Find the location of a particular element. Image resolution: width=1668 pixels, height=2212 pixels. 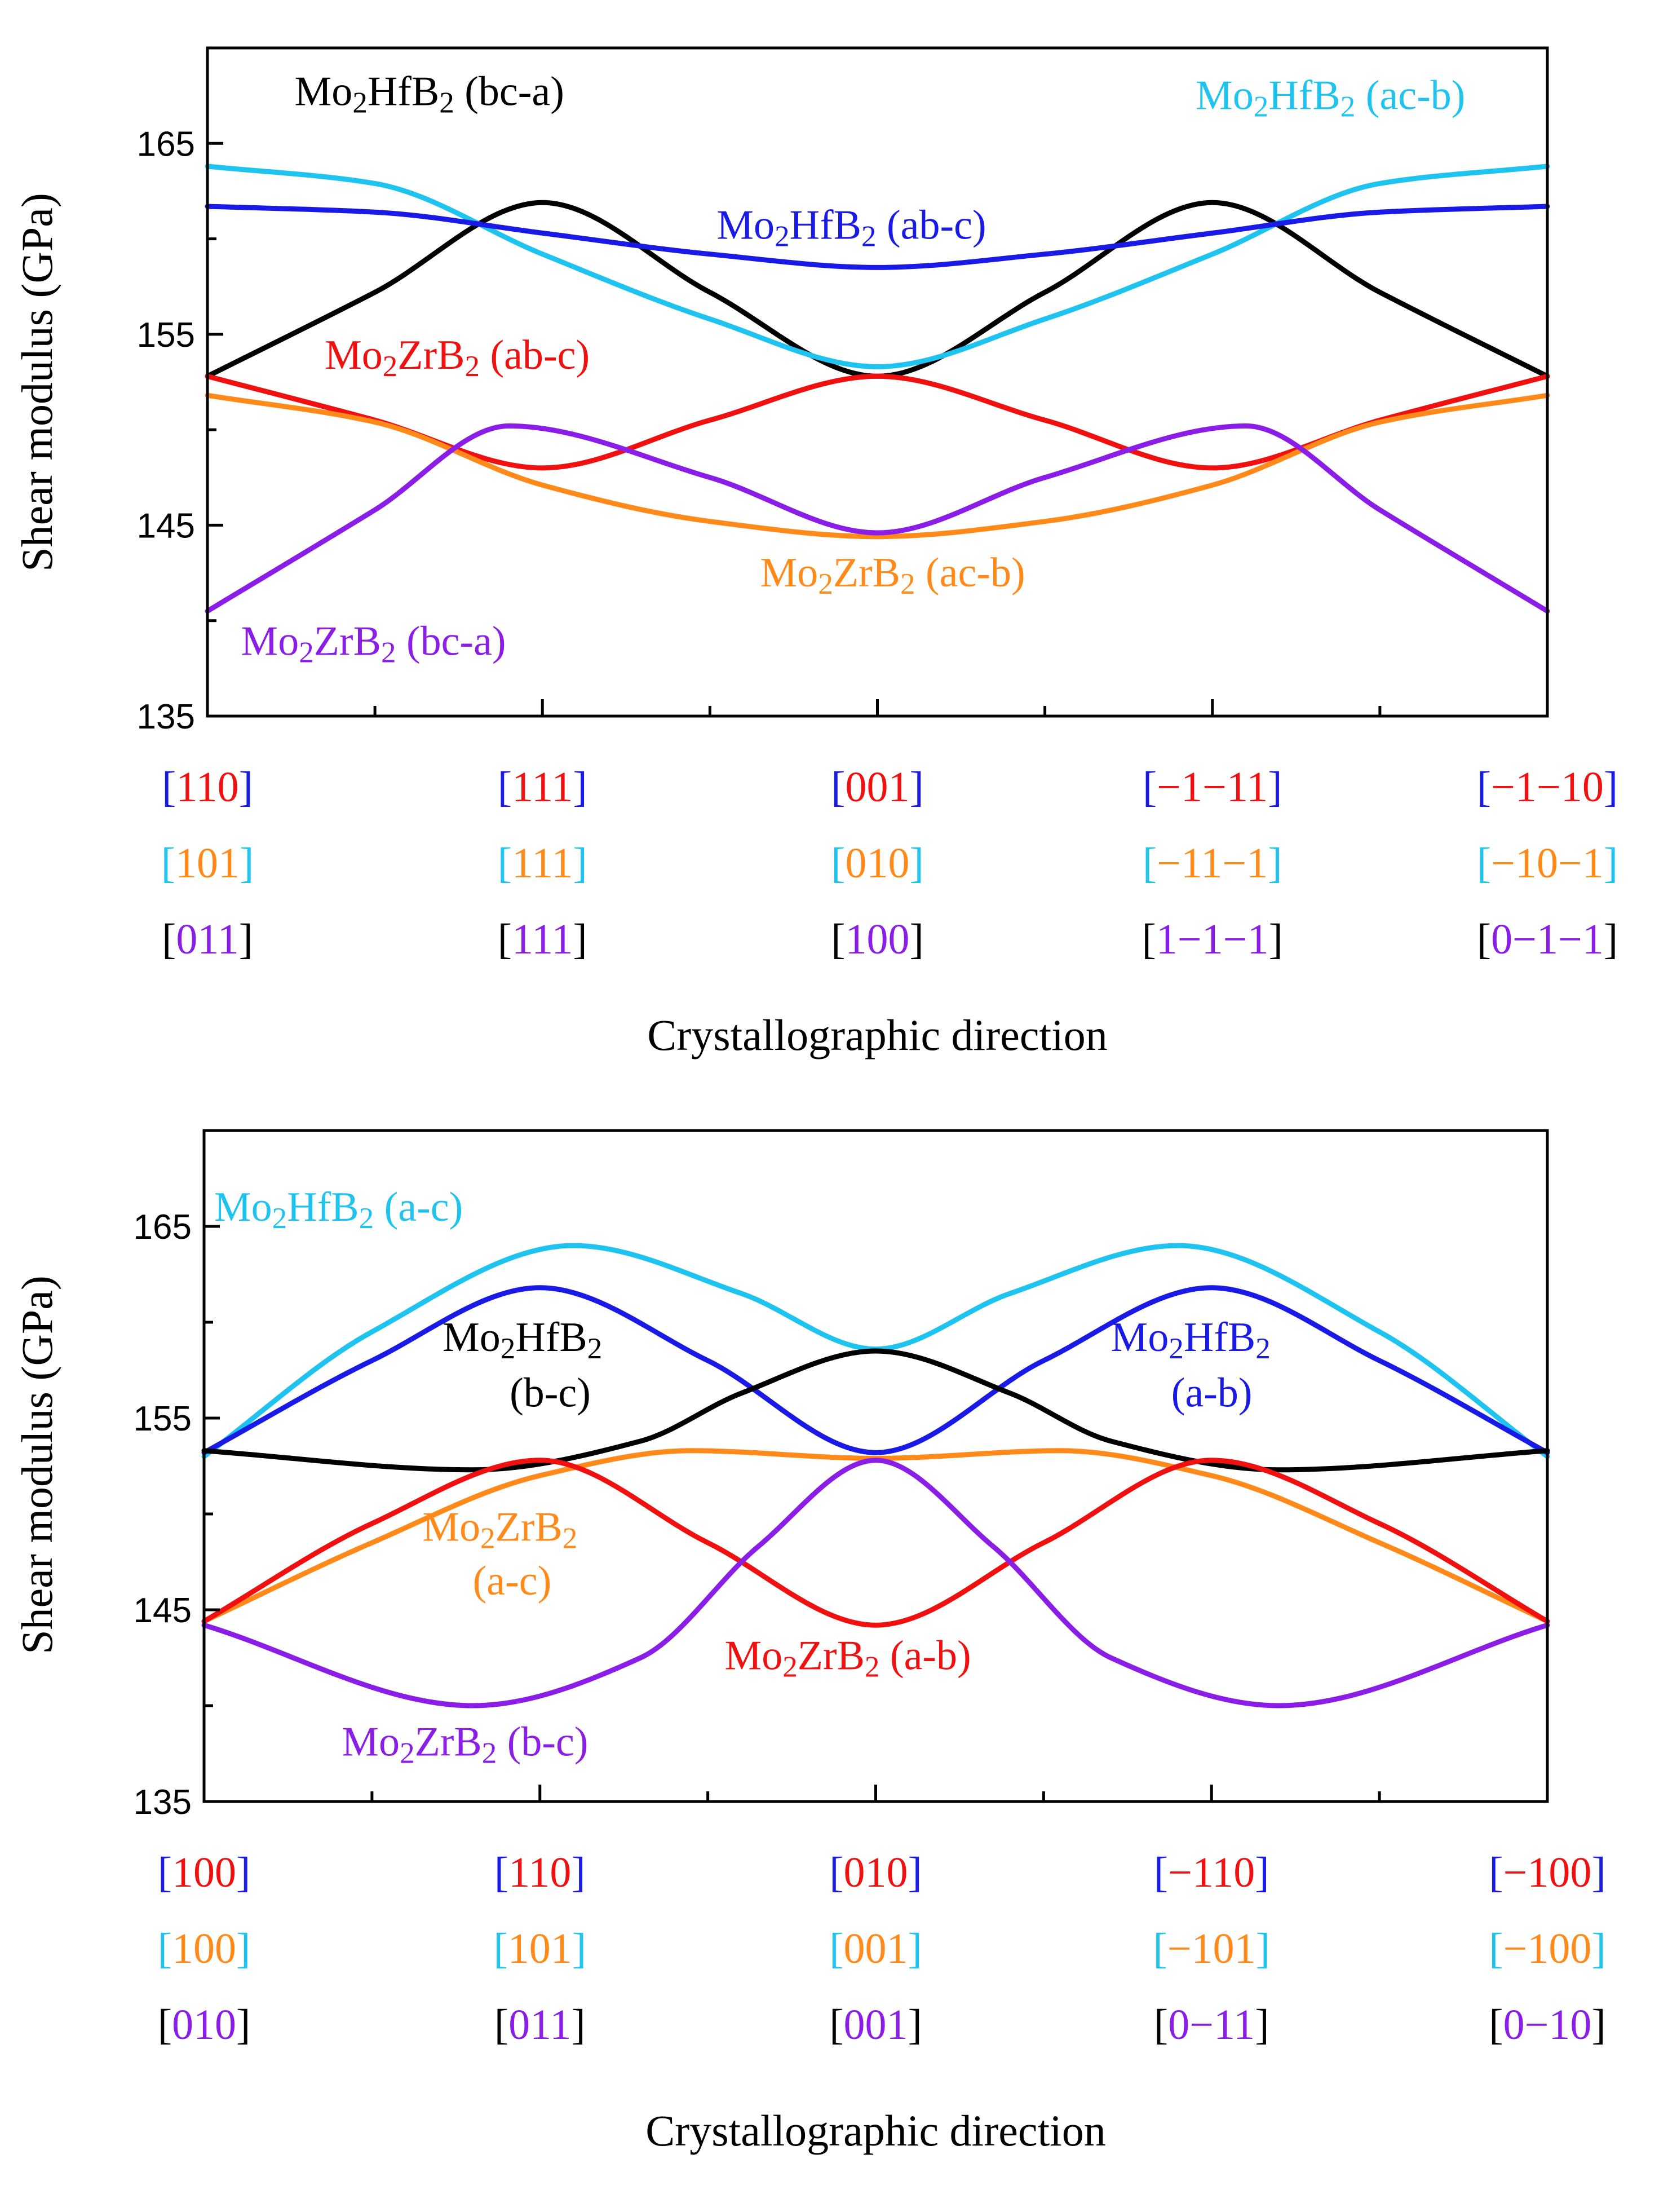

direction-label: [−11−1] is located at coordinates (1213, 864).